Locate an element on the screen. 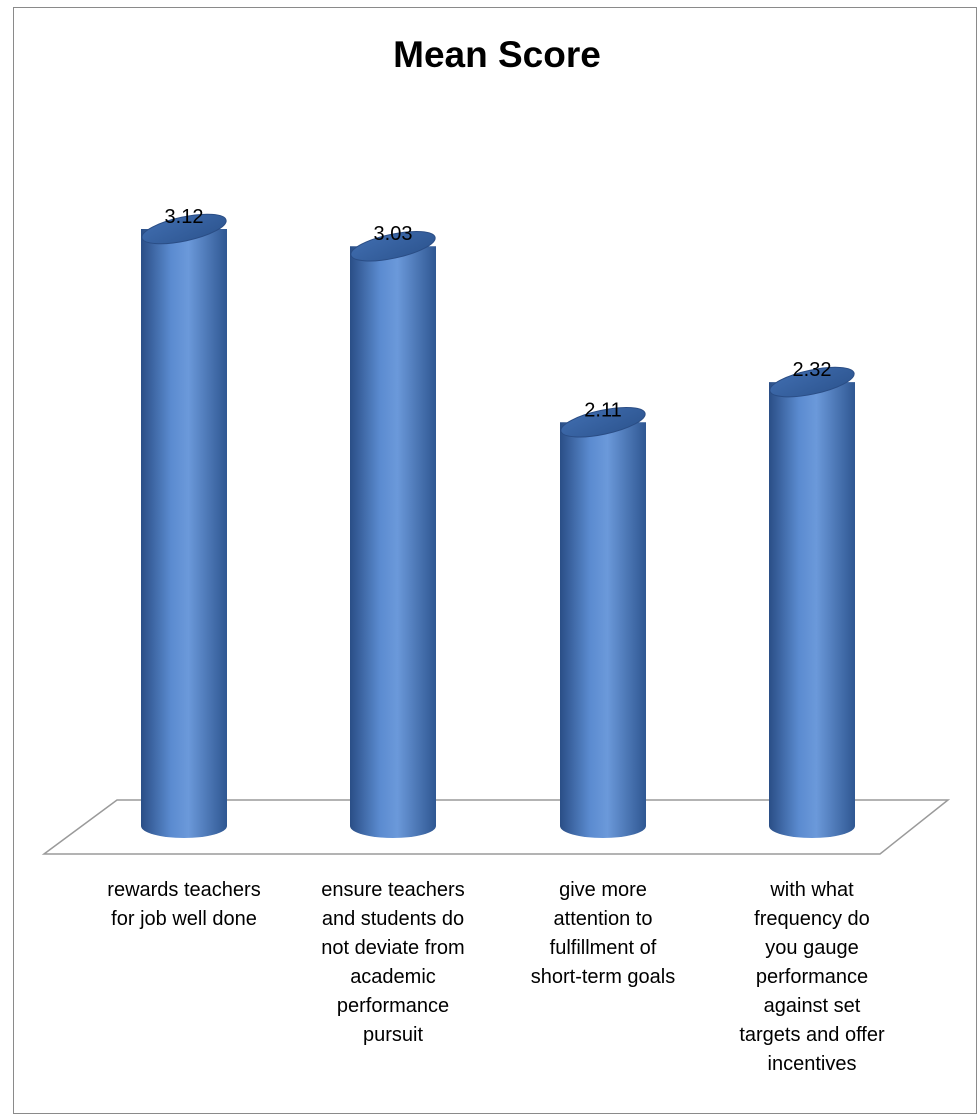  data-label-2: 3.03 is located at coordinates (393, 234).